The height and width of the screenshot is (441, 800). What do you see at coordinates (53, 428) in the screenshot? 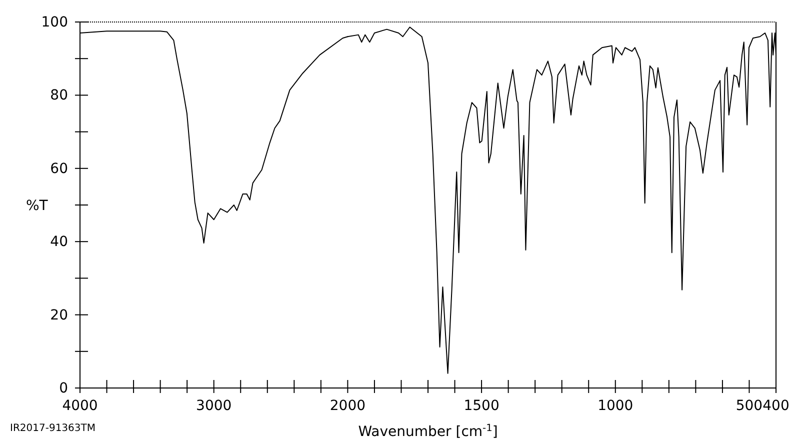
I see `text: IR2017-91363TM` at bounding box center [53, 428].